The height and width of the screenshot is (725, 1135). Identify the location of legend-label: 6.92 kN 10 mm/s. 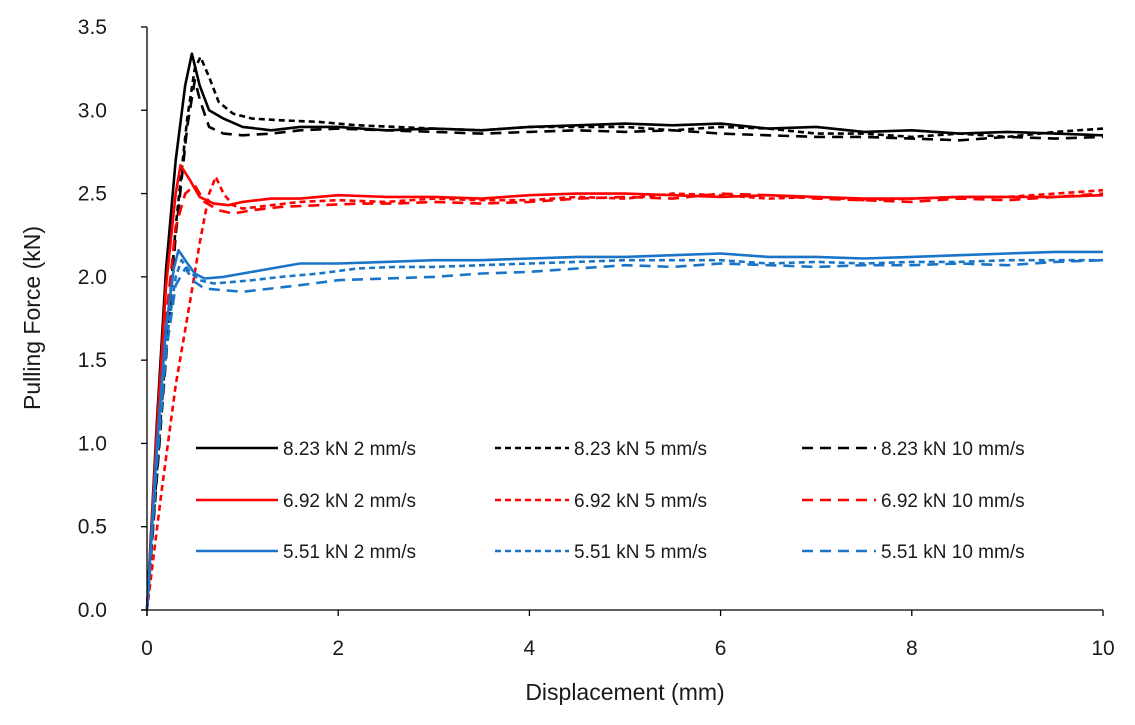
(953, 501).